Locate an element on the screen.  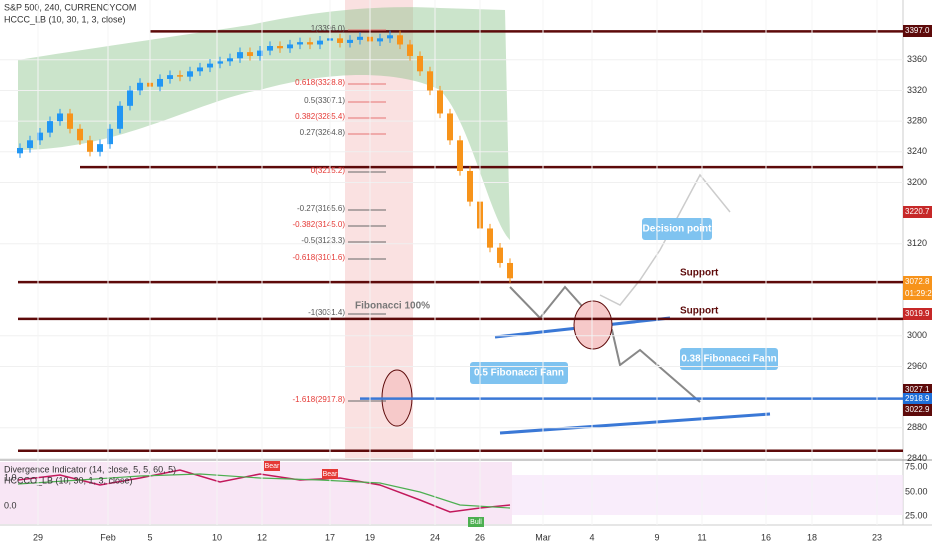
price-label: 3397.0 is located at coordinates (917, 30).